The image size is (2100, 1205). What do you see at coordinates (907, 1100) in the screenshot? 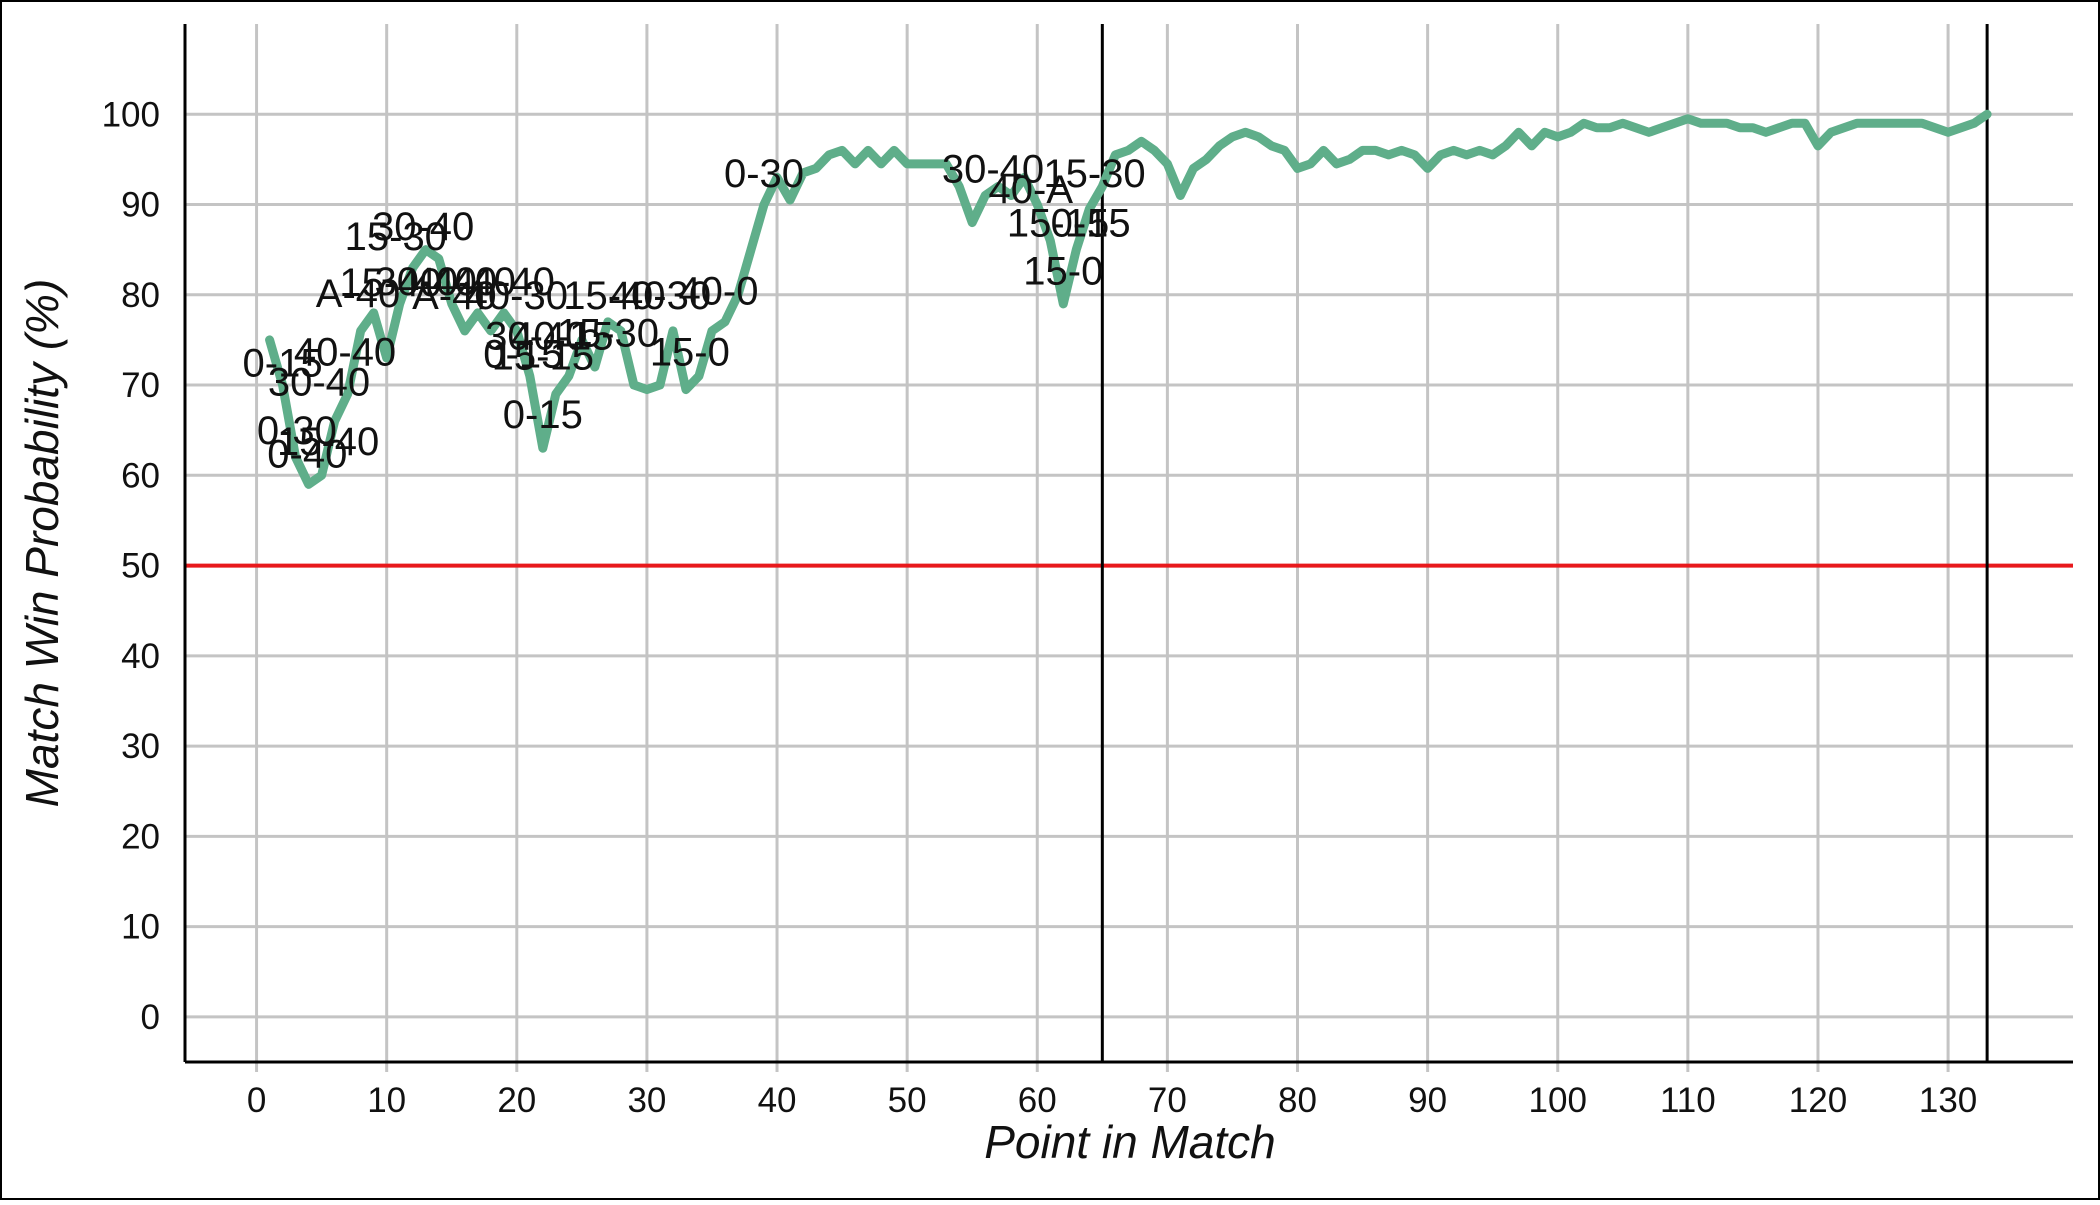
I see `x-tick-label: 50` at bounding box center [907, 1100].